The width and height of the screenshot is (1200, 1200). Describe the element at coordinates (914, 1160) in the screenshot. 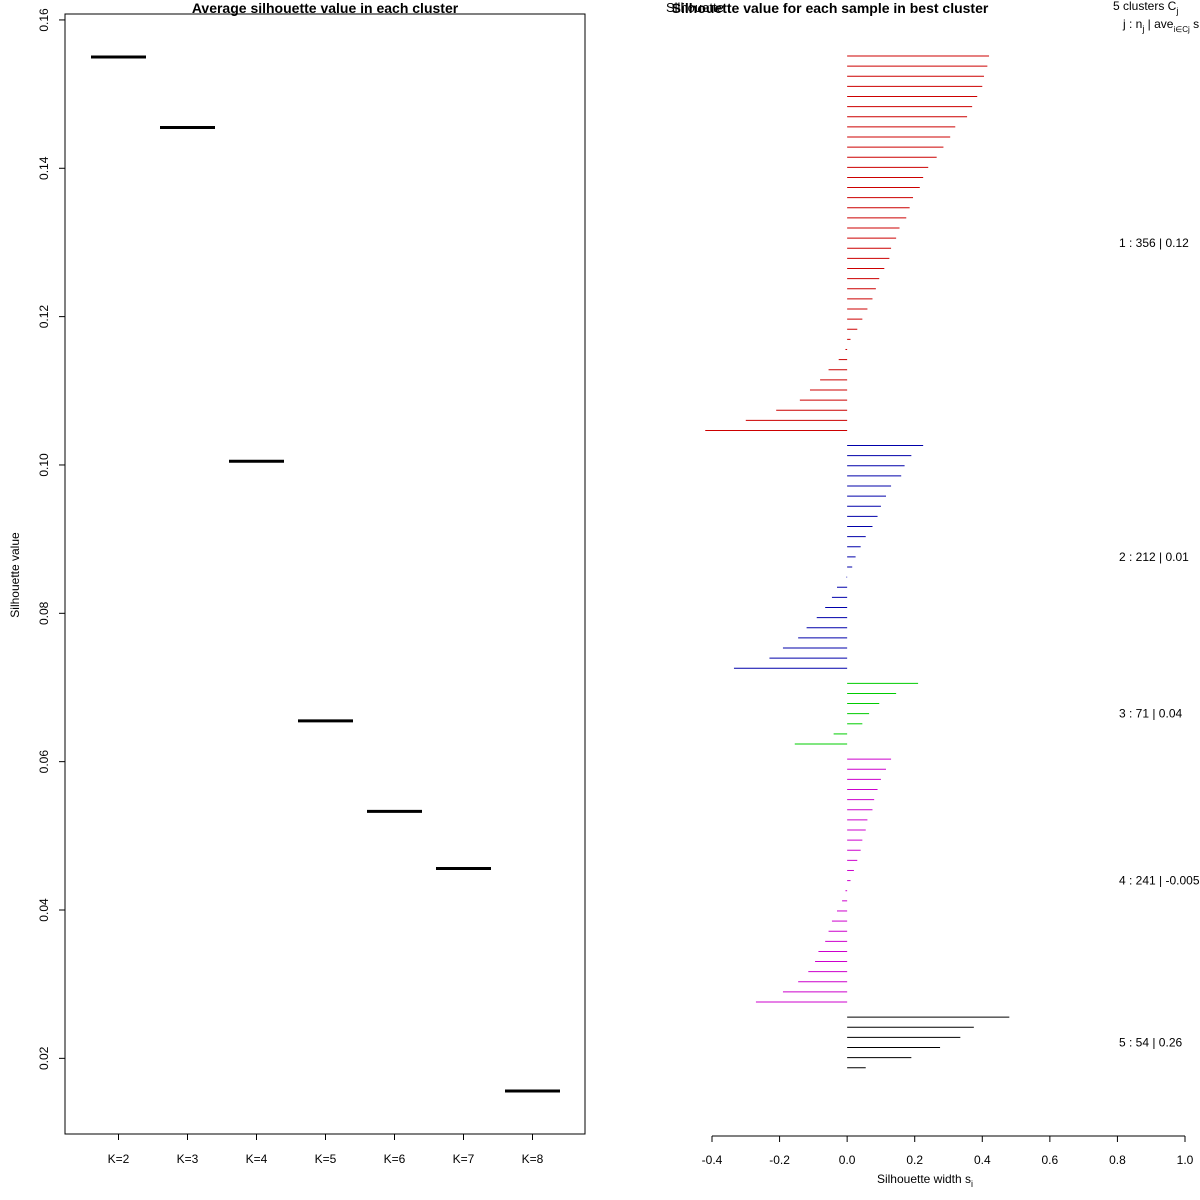

I see `right-x-tick-label: 0.2` at that location.